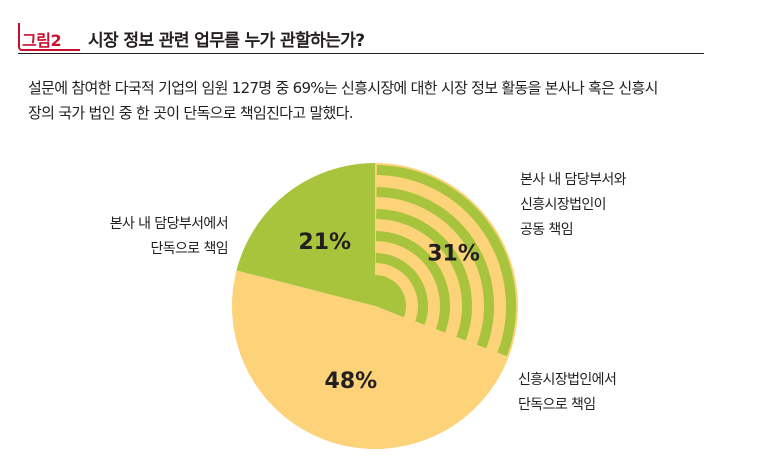 The height and width of the screenshot is (472, 770). I want to click on callout-local: 신흥시장법인에서 단독으로 책임, so click(567, 393).